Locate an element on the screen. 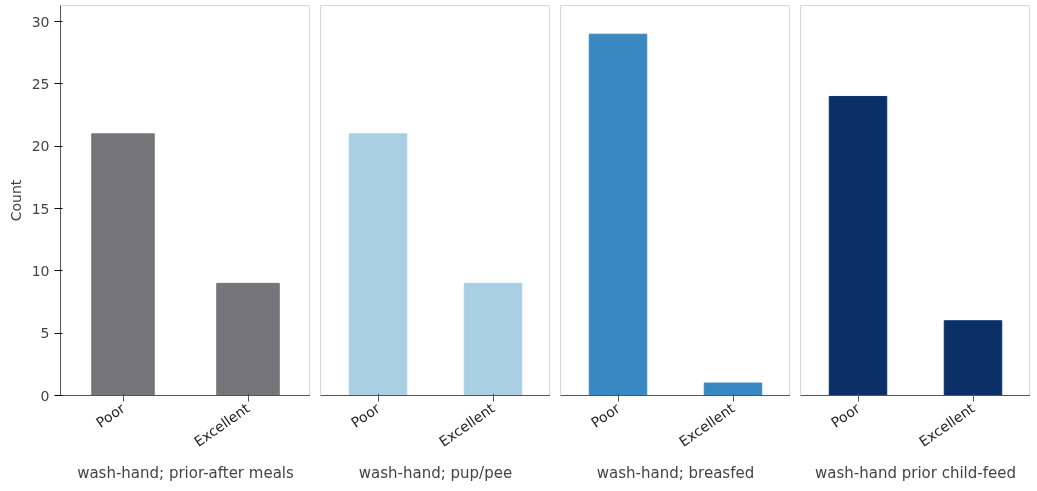  y-tick-label: 20 is located at coordinates (40, 146).